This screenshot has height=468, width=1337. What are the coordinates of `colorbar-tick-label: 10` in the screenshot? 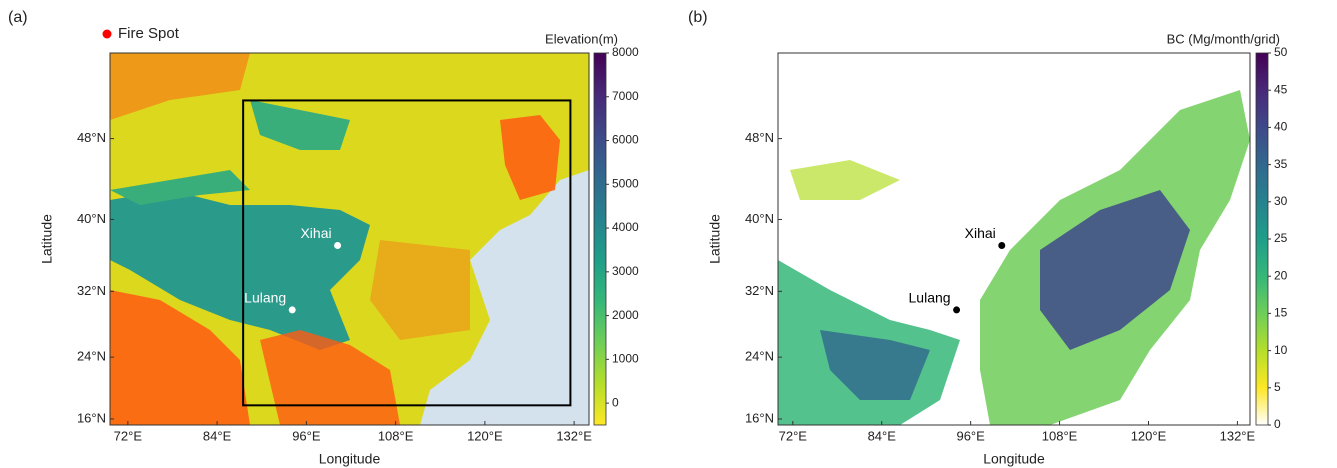 It's located at (1281, 350).